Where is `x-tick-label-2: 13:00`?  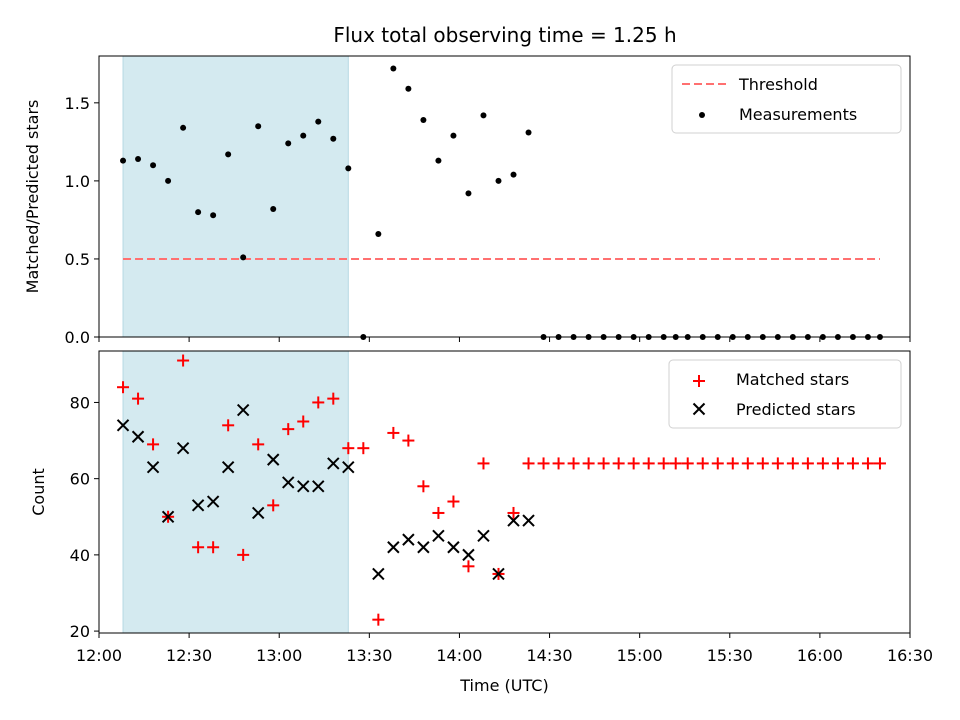 x-tick-label-2: 13:00 is located at coordinates (279, 655).